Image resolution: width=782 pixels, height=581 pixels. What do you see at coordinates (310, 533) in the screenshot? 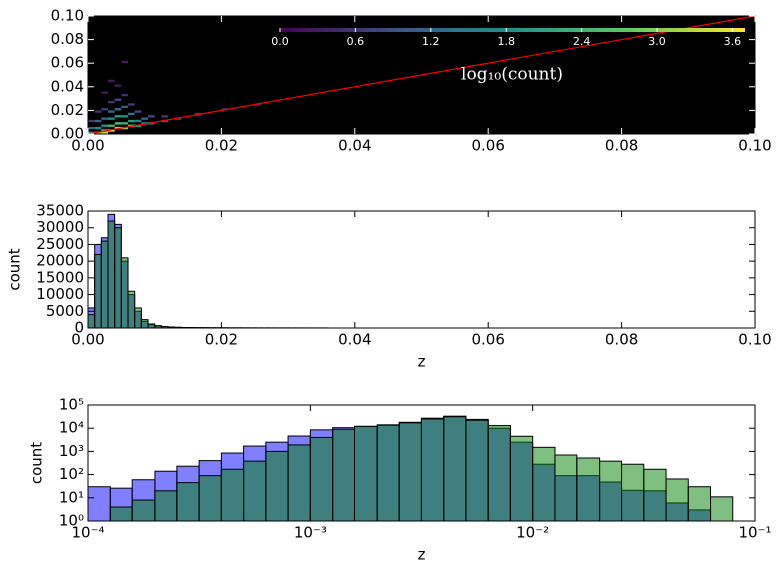
I see `x-tick-label: 10⁻³` at bounding box center [310, 533].